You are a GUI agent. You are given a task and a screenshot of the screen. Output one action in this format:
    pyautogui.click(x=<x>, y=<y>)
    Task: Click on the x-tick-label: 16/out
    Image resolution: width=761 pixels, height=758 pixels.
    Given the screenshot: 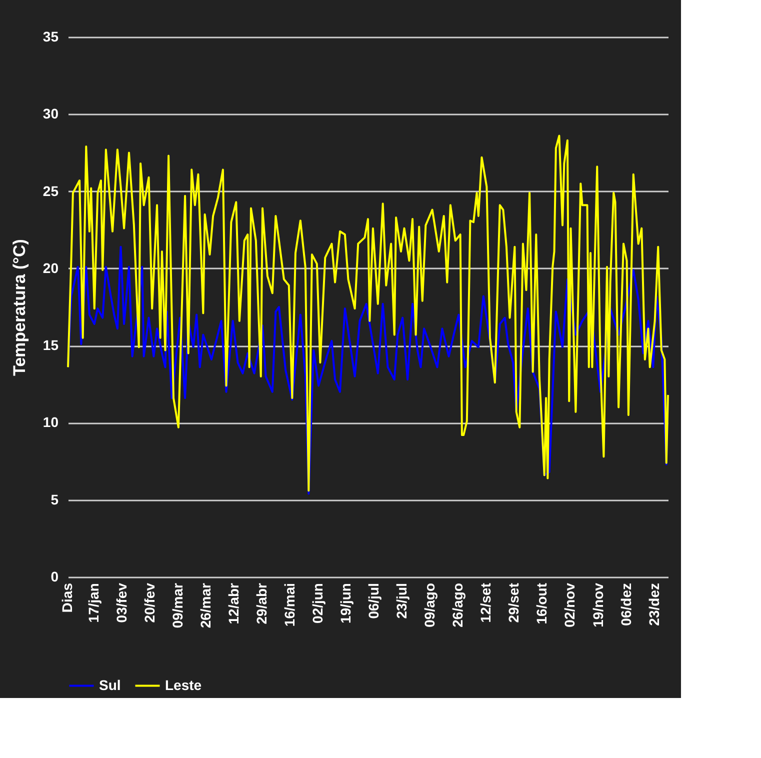 What is the action you would take?
    pyautogui.click(x=542, y=603)
    